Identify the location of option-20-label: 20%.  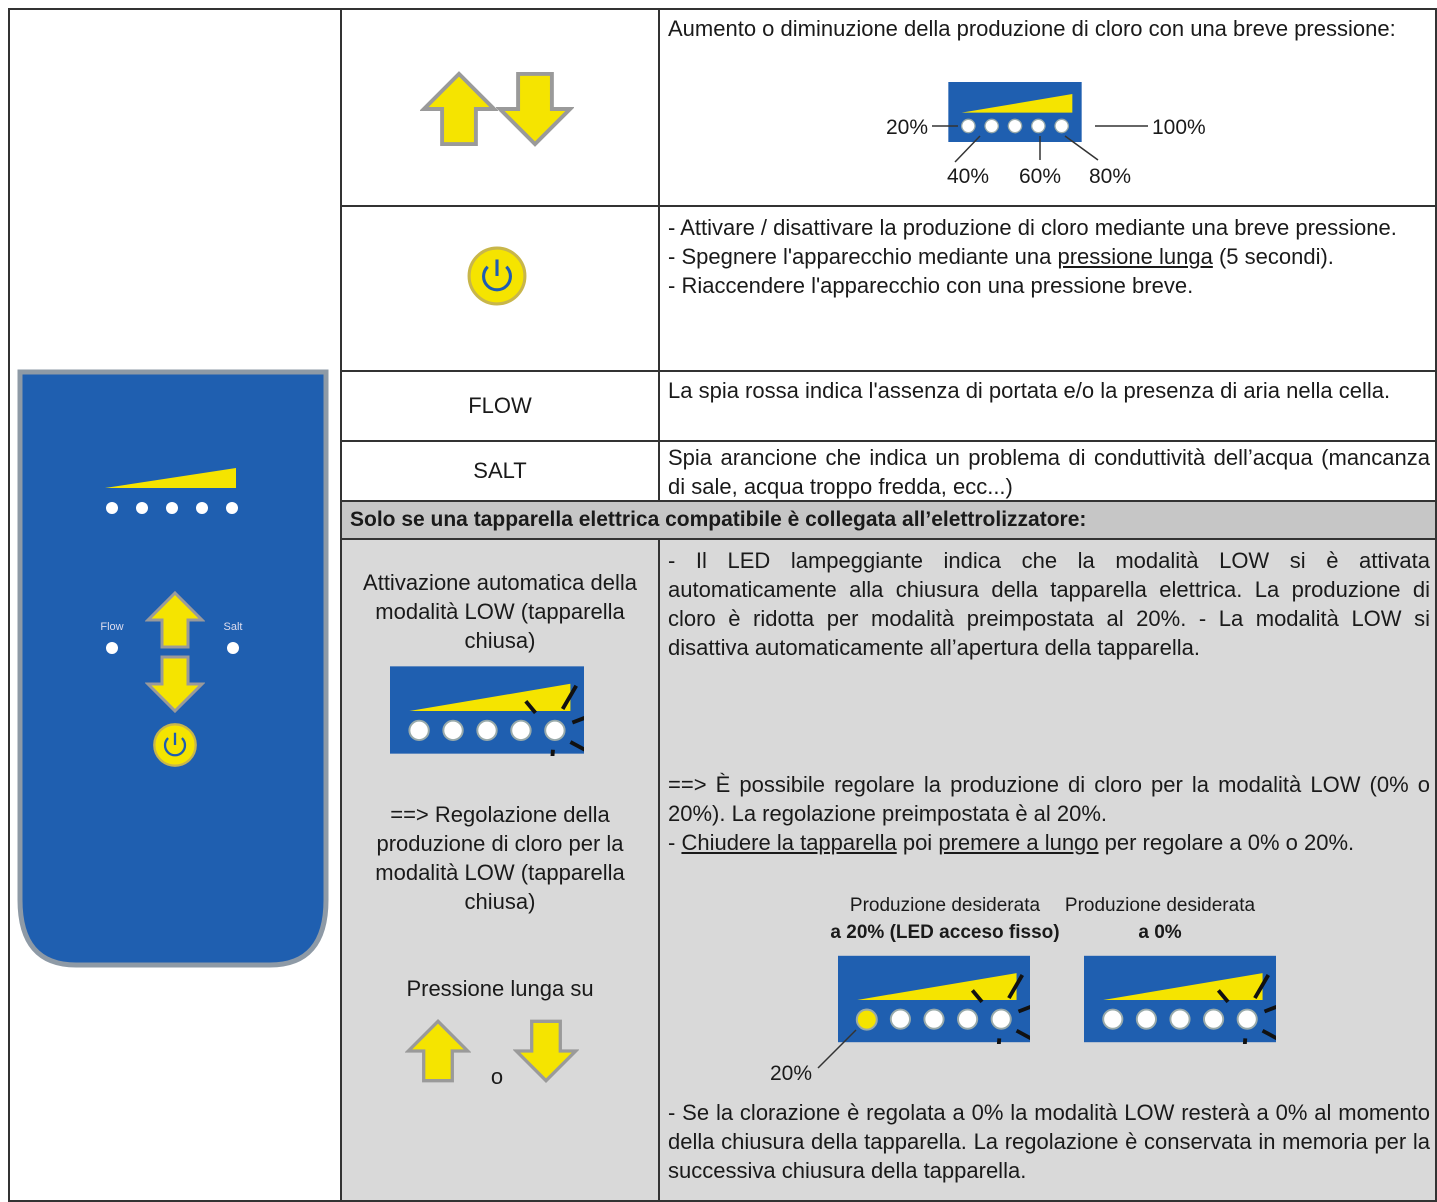
(791, 1073).